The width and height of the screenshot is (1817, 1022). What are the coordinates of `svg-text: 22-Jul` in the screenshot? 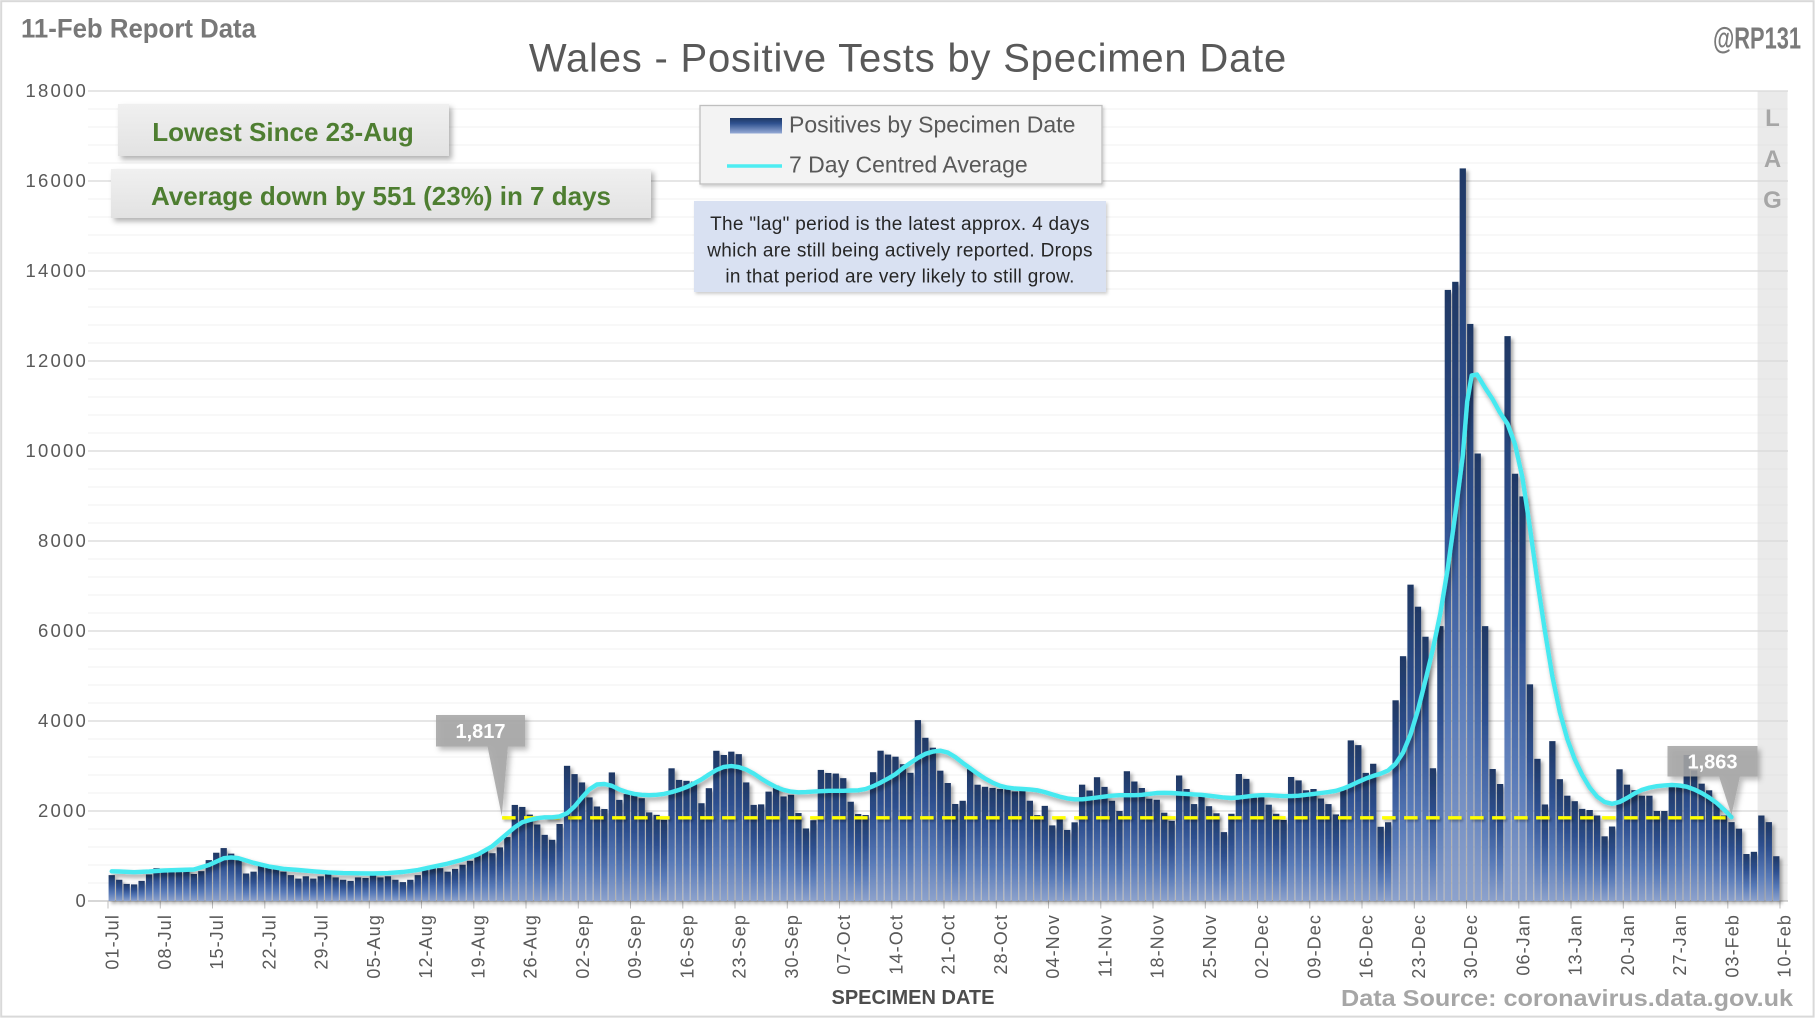 It's located at (270, 942).